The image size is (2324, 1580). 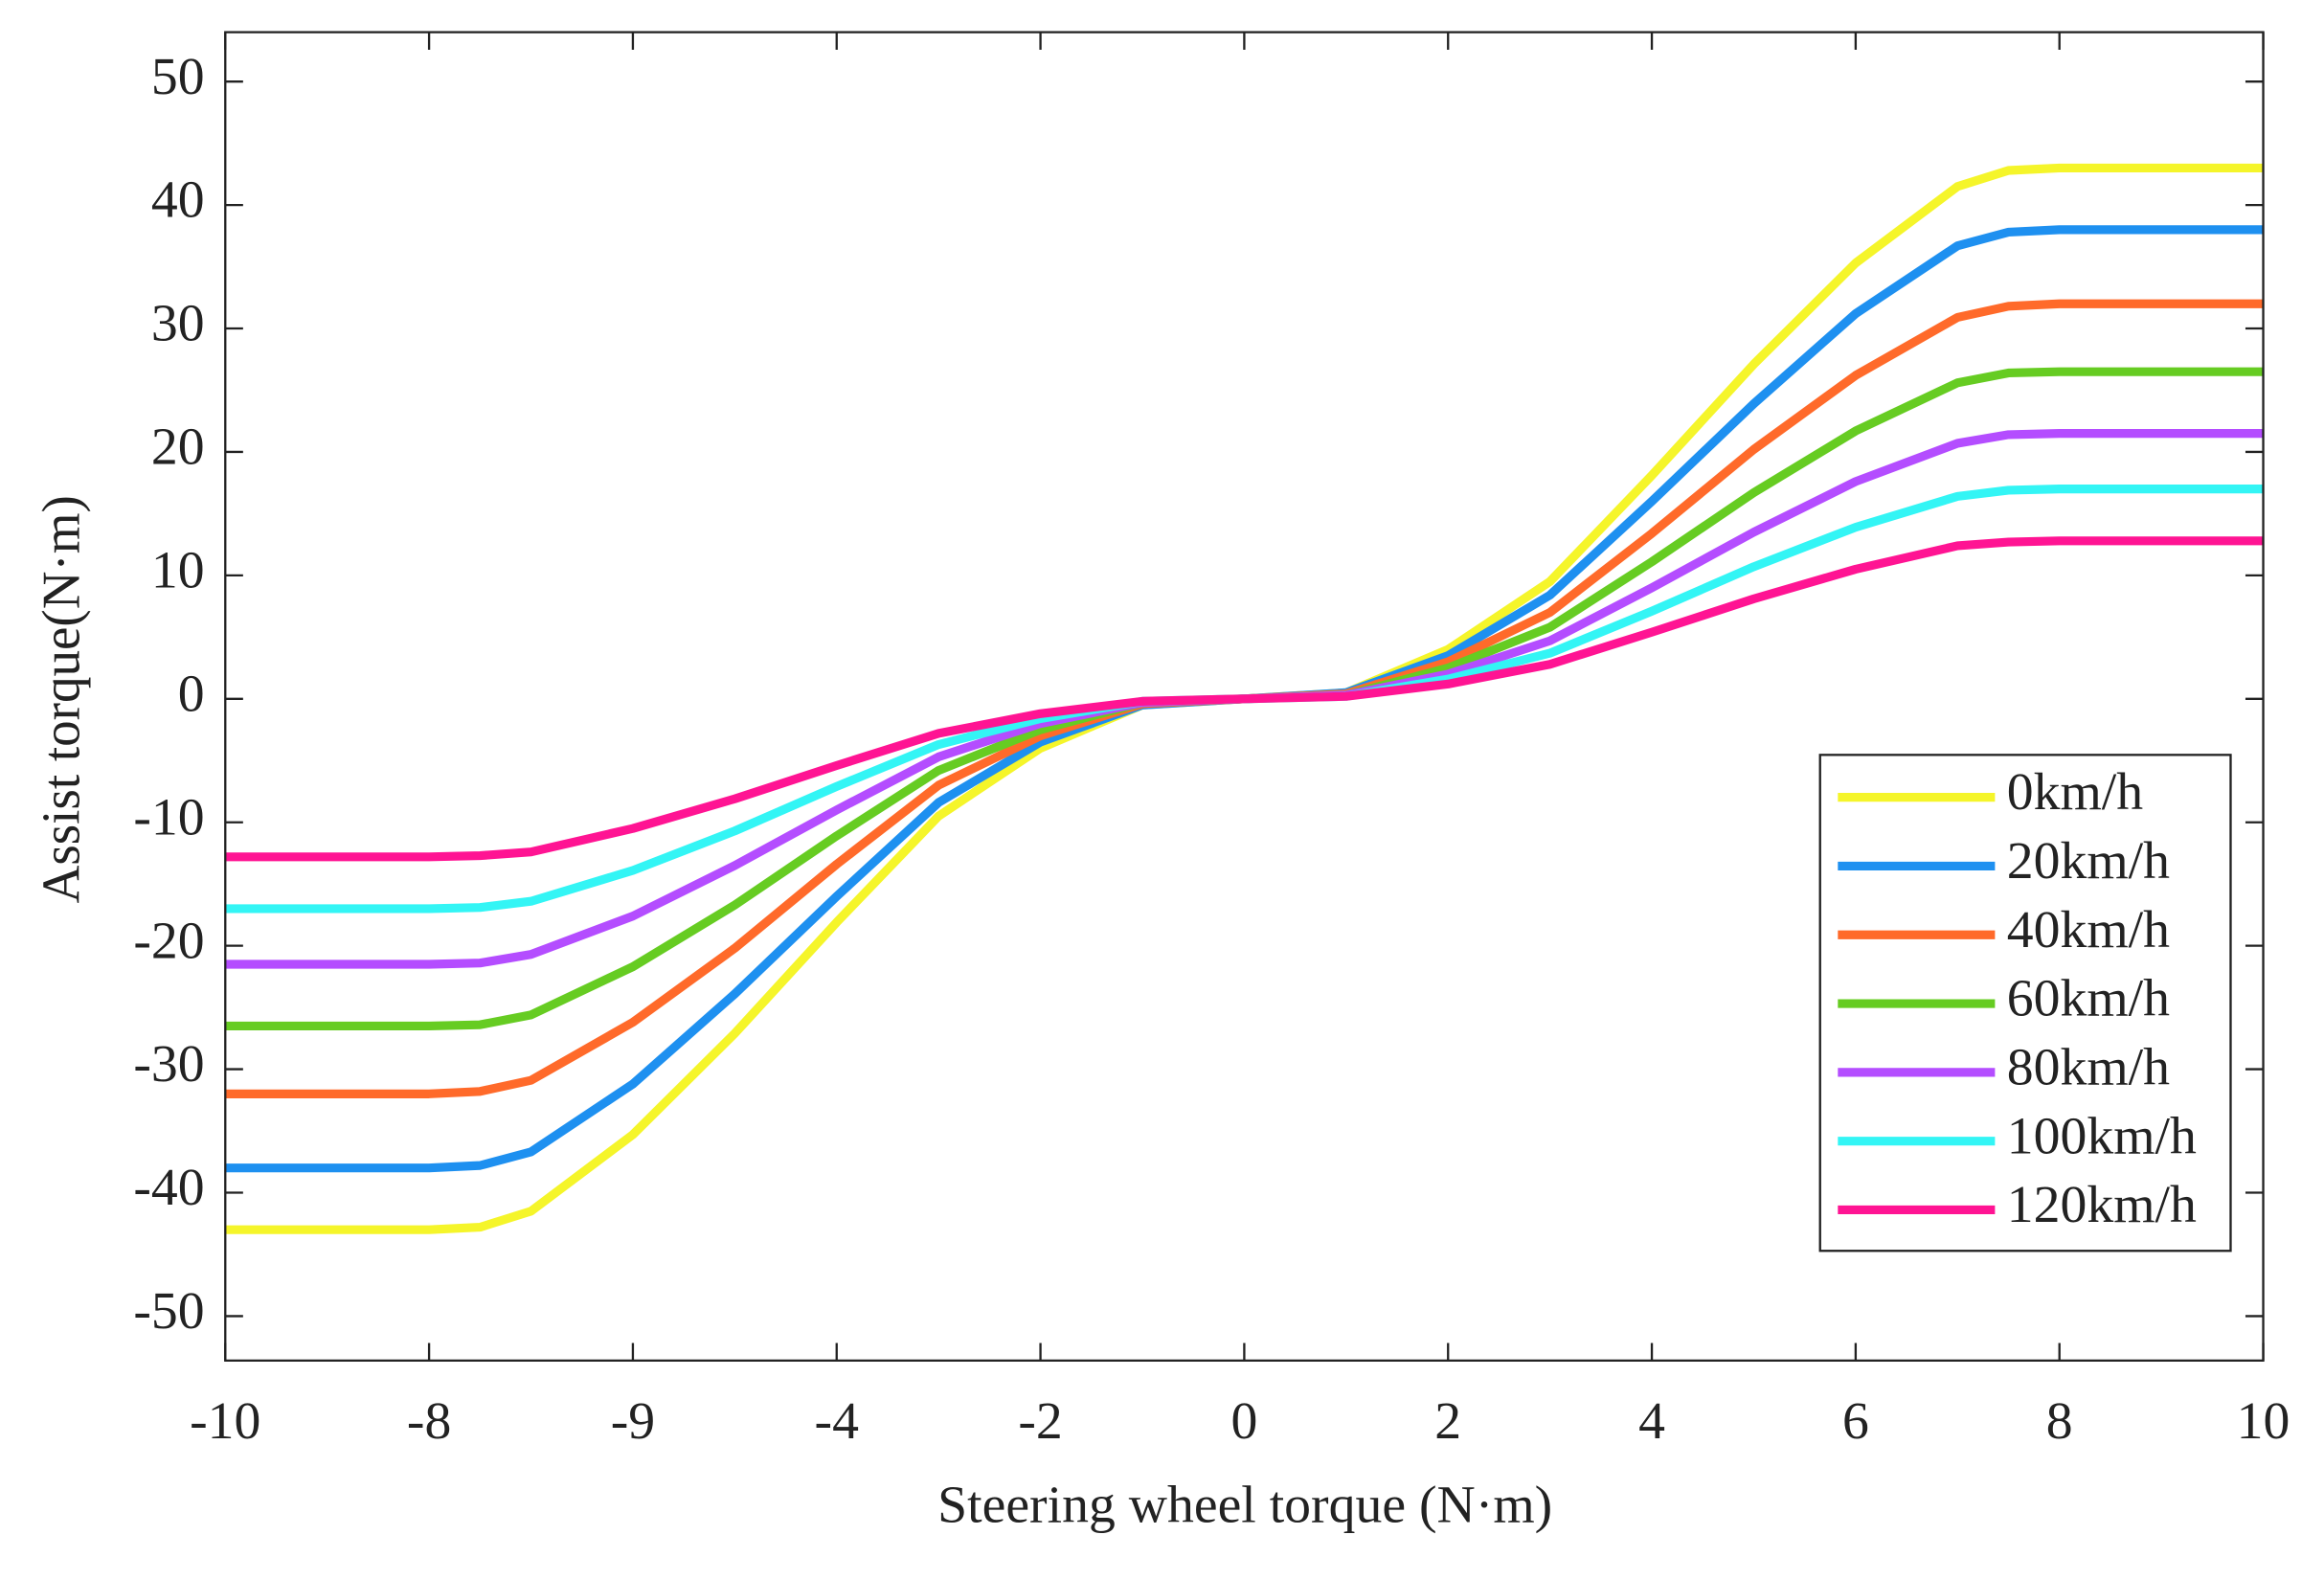 I want to click on legend-label: 80km/h, so click(x=2088, y=1067).